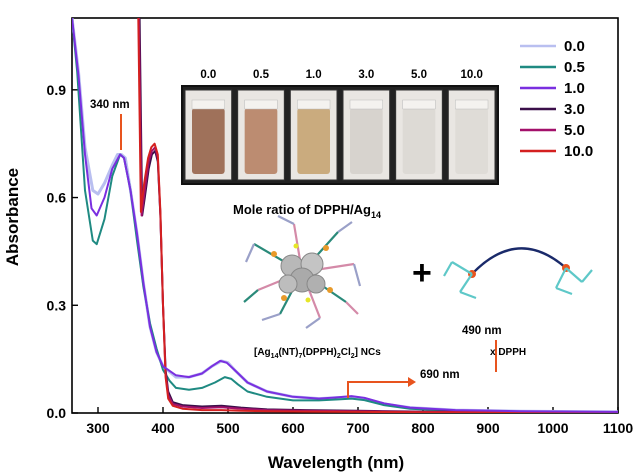 The image size is (638, 473). I want to click on vial-photo-frame, so click(340, 135).